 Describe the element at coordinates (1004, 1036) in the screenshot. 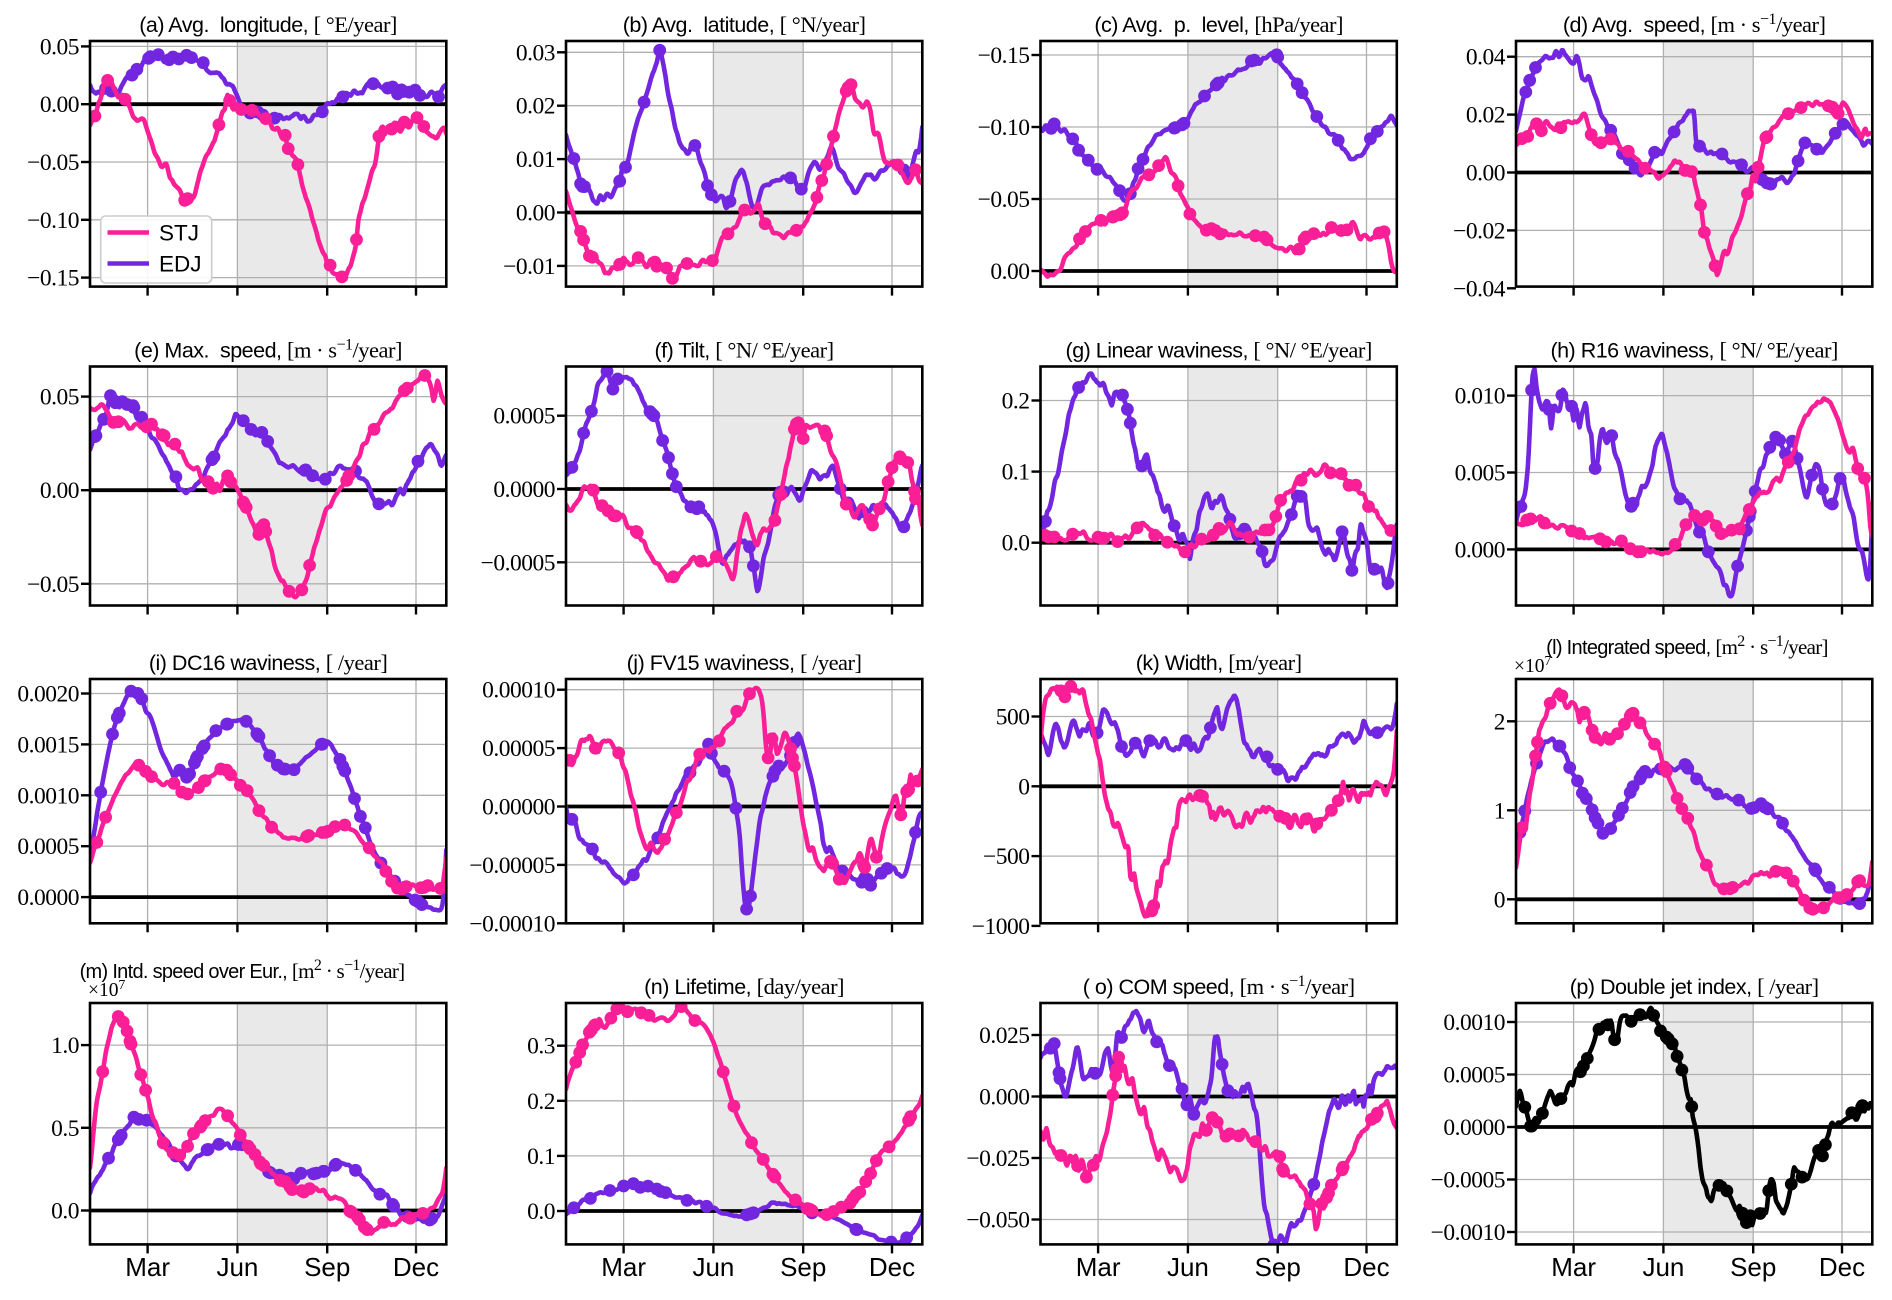

I see `svg-text: 0.025` at that location.